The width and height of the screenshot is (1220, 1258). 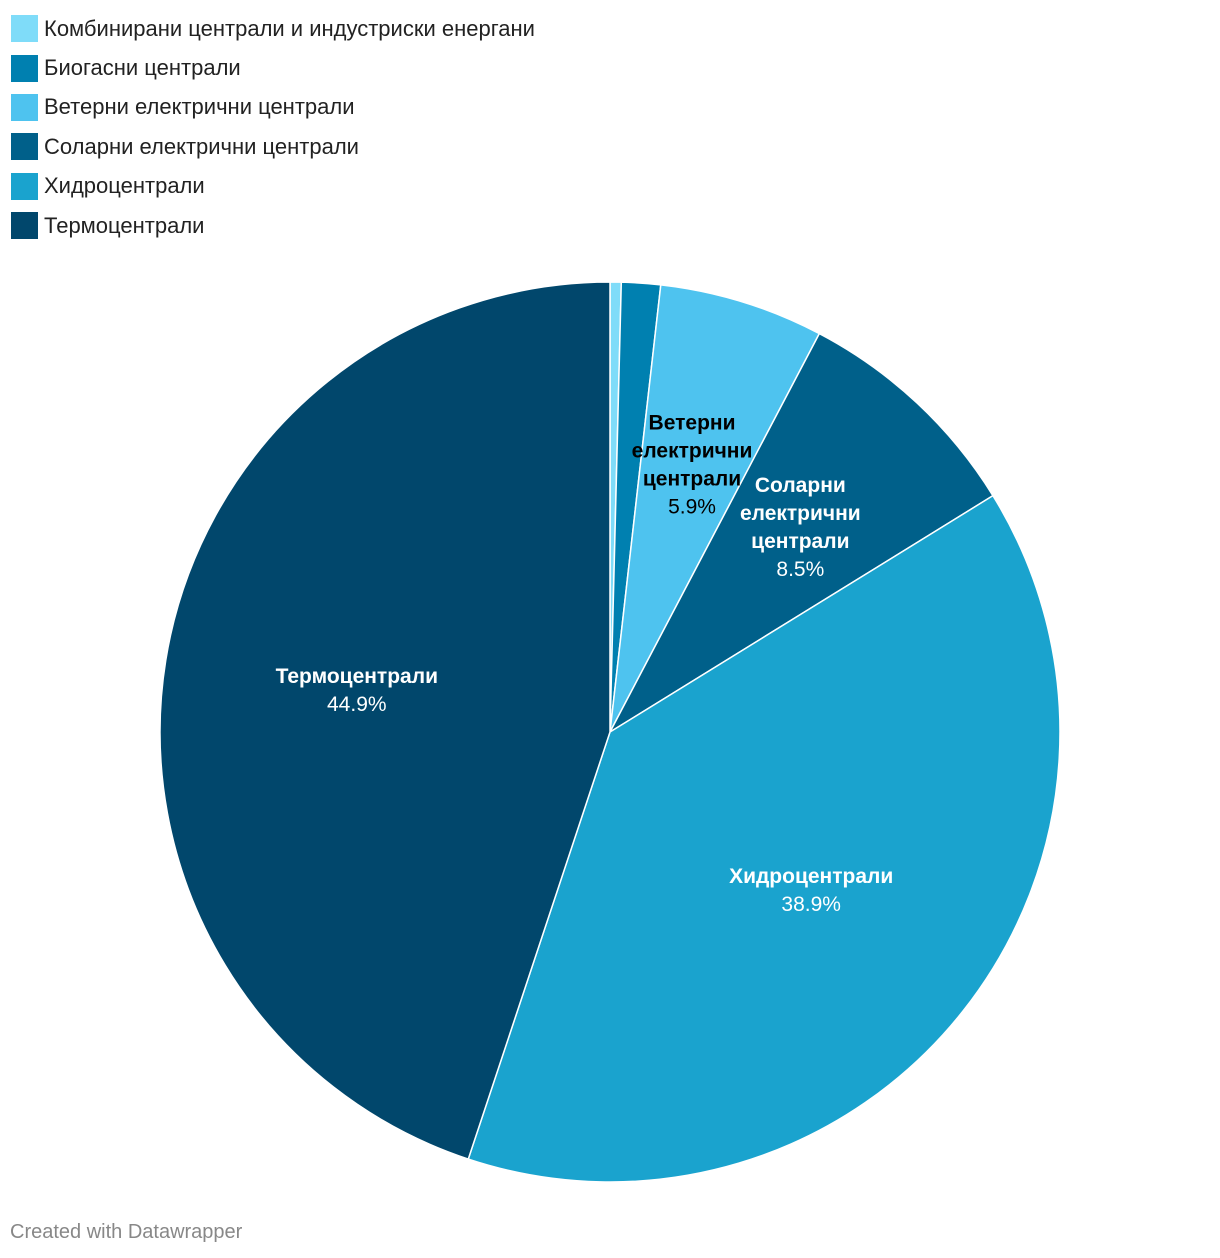 I want to click on slice-label-name: Ветерни, so click(x=692, y=422).